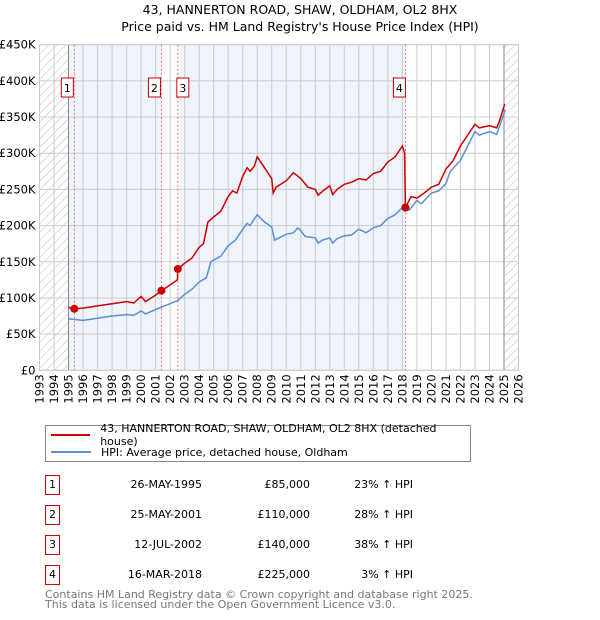 The width and height of the screenshot is (600, 620). Describe the element at coordinates (383, 484) in the screenshot. I see `sale-hpi-diff: 23% ↑ HPI` at that location.